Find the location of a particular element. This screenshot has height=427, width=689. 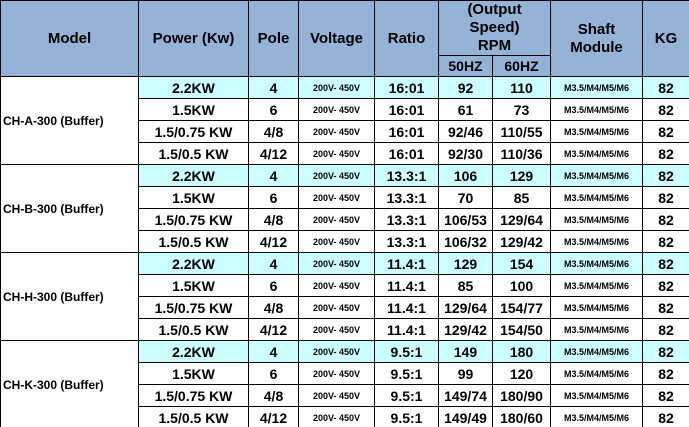

table-cell: 180/90 is located at coordinates (521, 395).